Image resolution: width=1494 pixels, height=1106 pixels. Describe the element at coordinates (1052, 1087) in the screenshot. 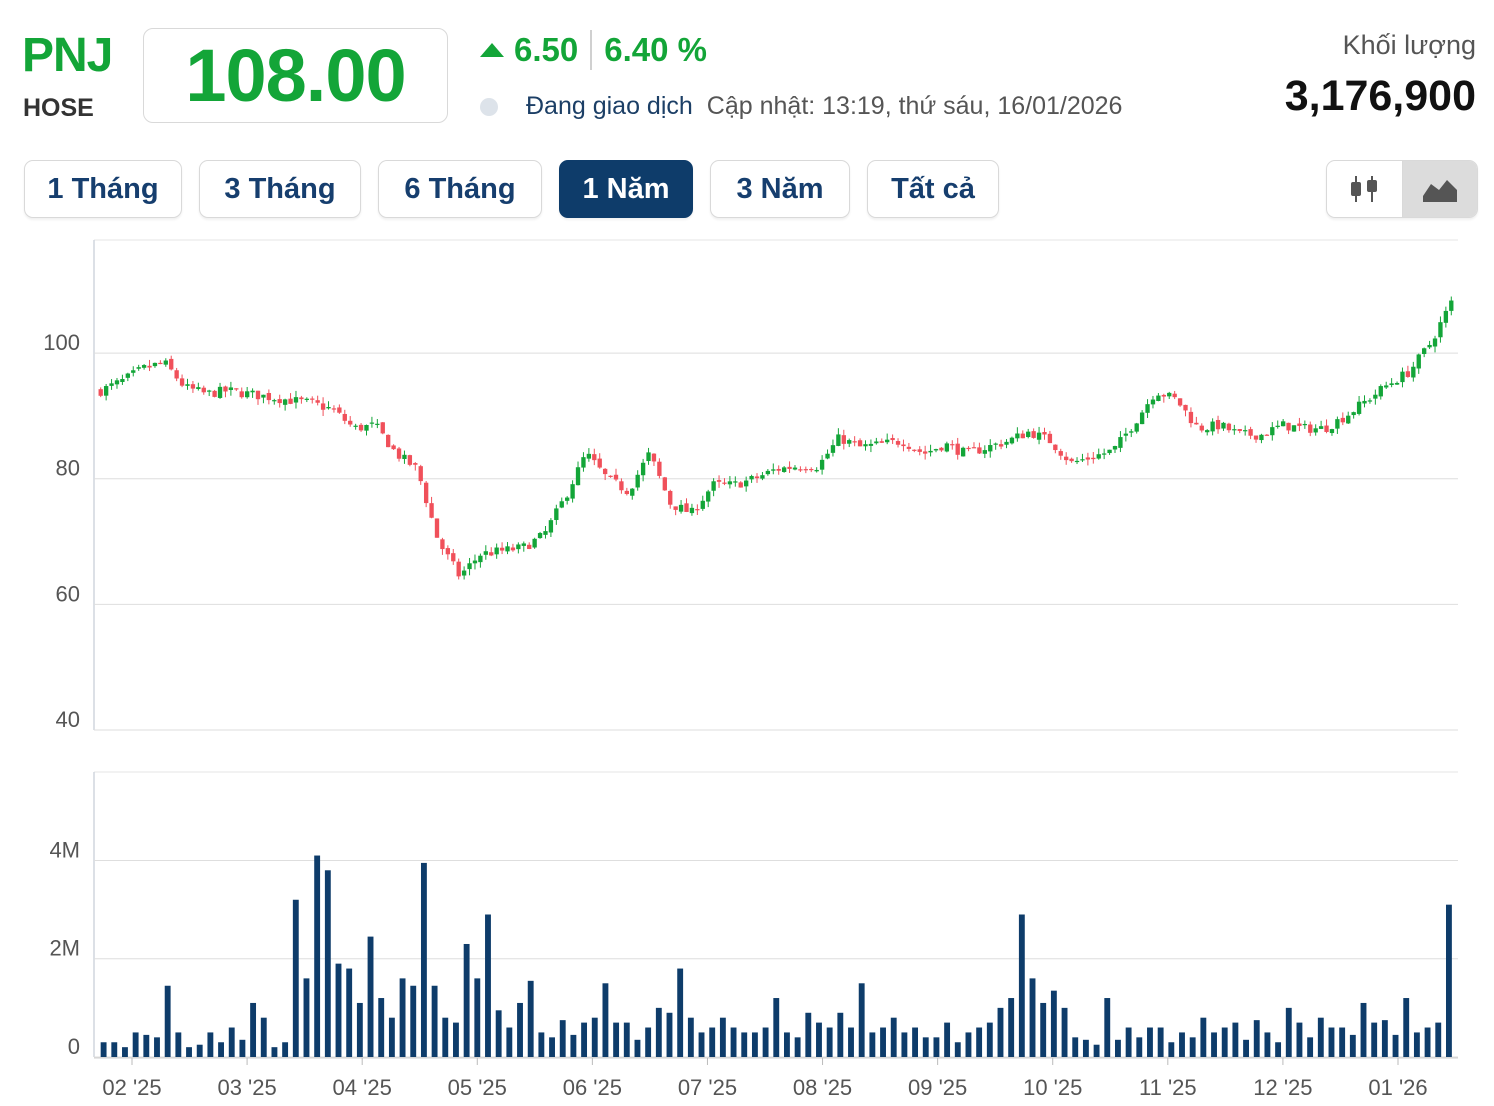

I see `x-tick-label: 10 '25` at that location.